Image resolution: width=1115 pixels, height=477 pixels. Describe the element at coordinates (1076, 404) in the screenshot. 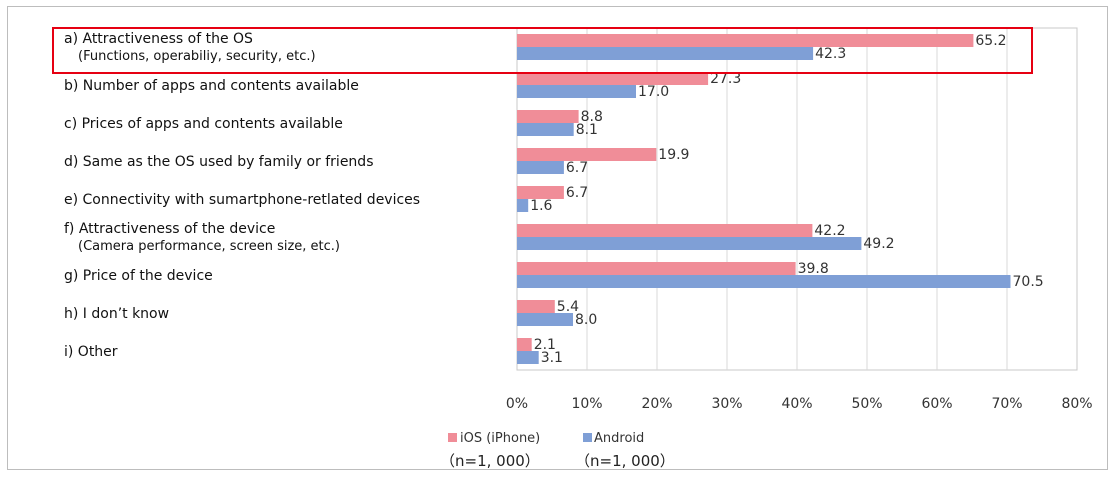

I see `x-tick-label: 80%` at that location.